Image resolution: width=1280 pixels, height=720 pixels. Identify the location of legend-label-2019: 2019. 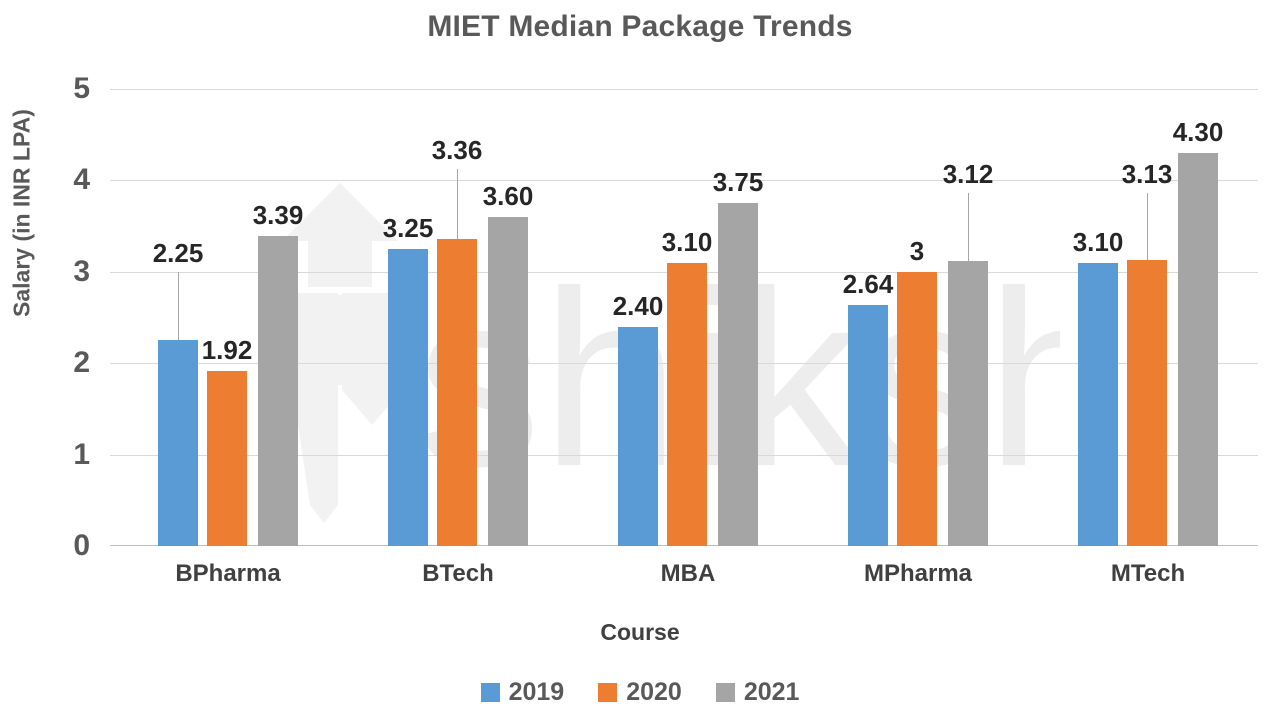
(536, 692).